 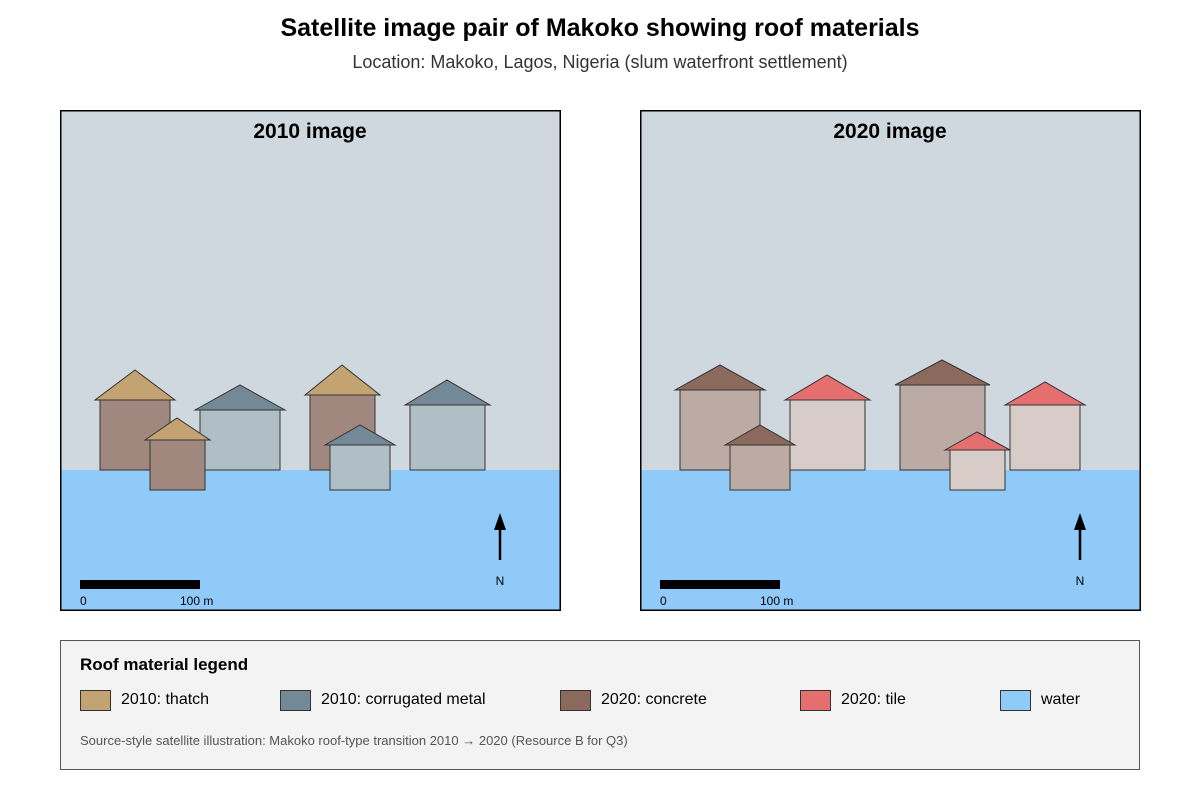 I want to click on legend-item-corrugated-metal: 2010: corrugated metal, so click(x=383, y=700).